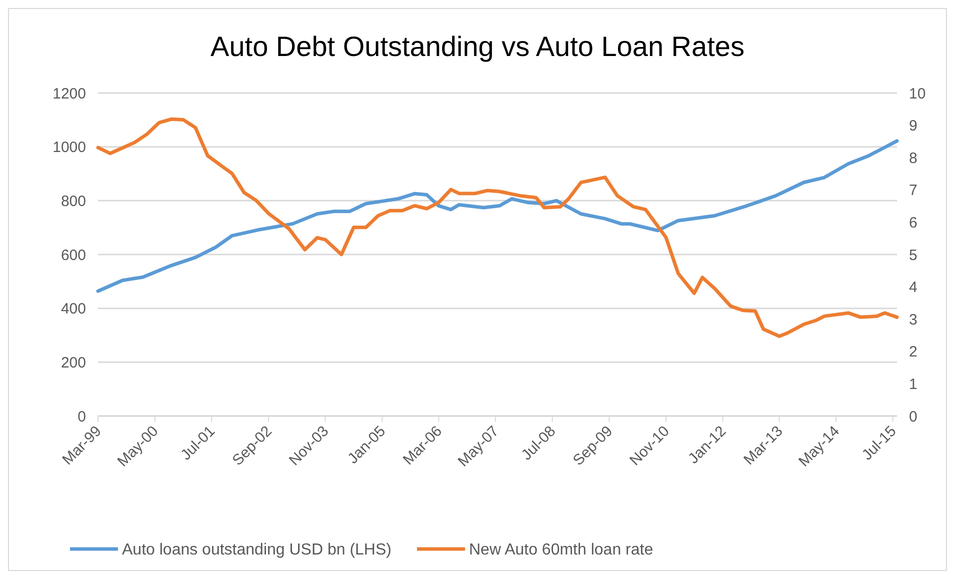 This screenshot has height=579, width=955. I want to click on chart-title: Auto Debt Outstanding vs Auto Loan Rates, so click(477, 46).